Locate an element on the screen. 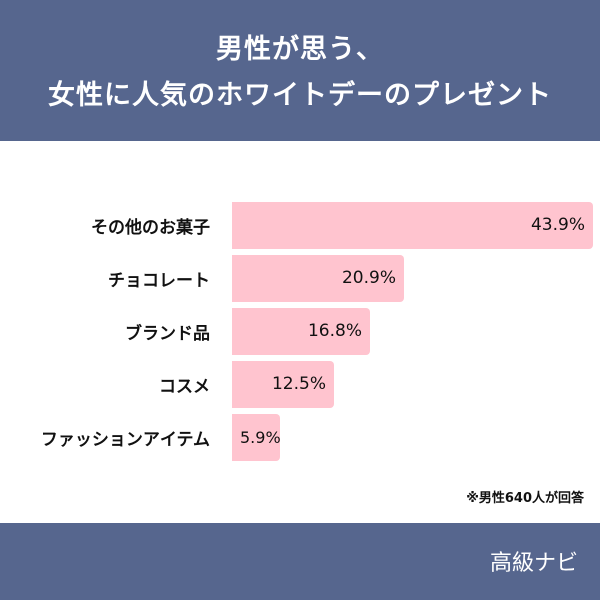  value-label: 20.9% is located at coordinates (368, 278).